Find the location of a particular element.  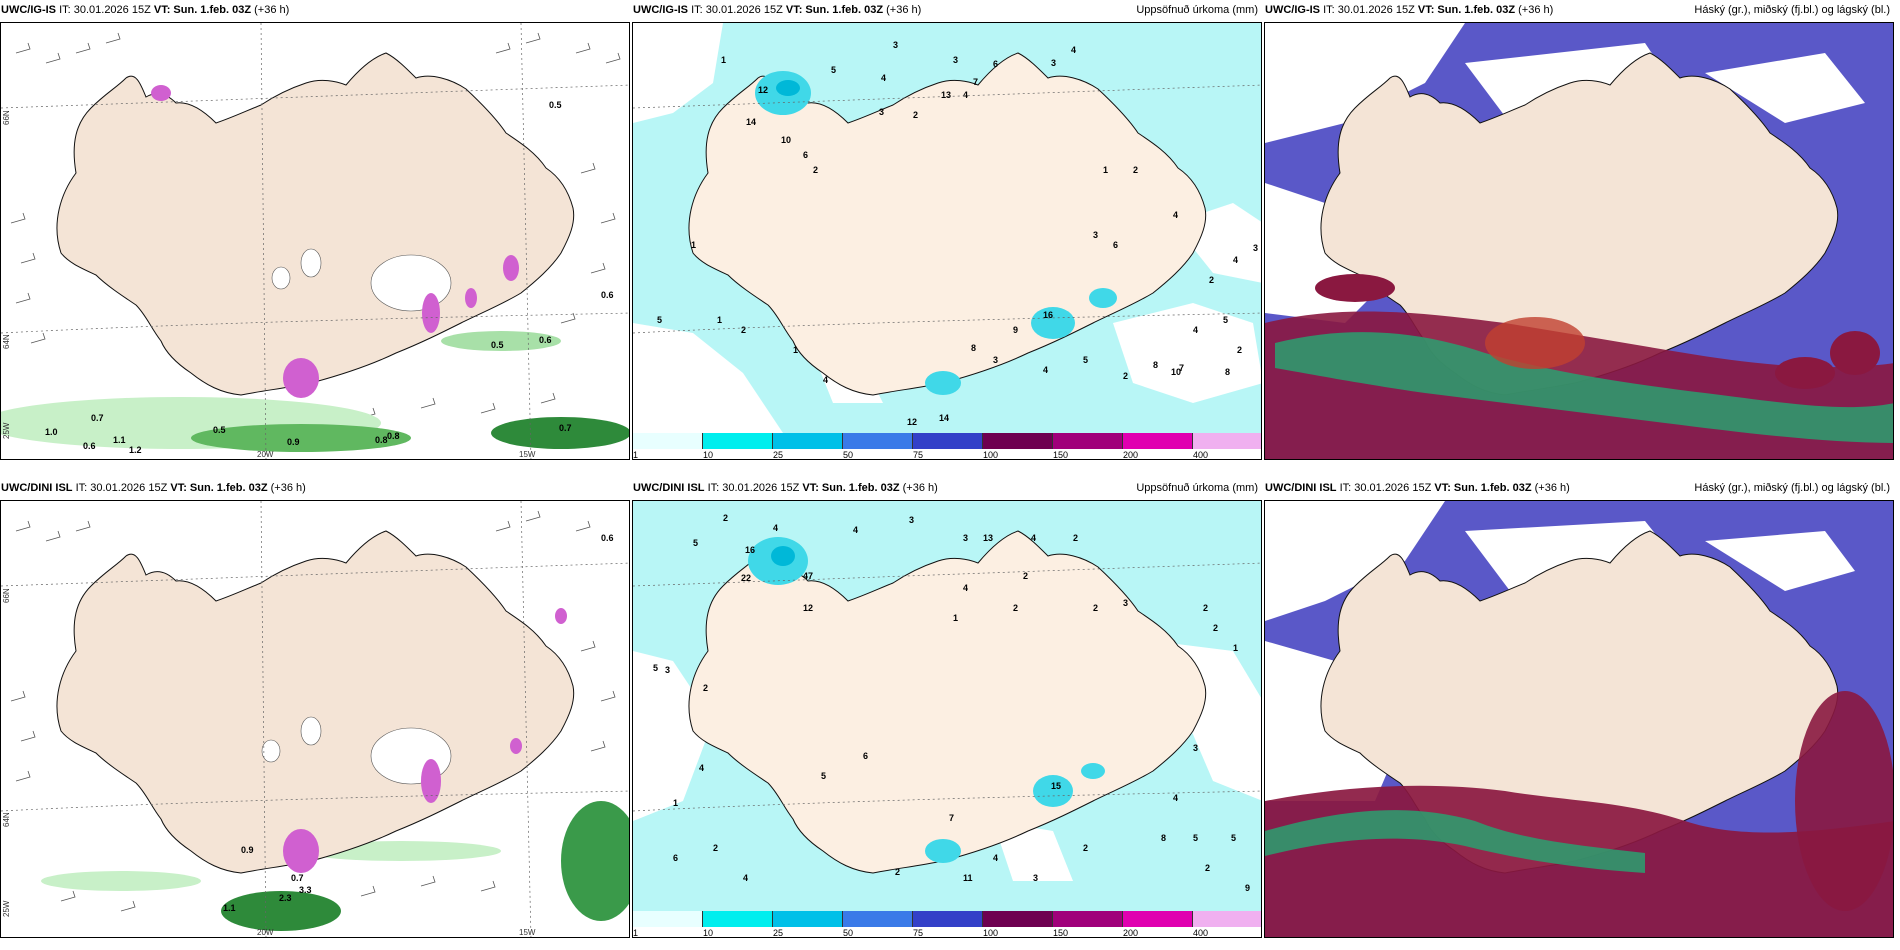

product-title: Uppsöfnuð úrkoma (mm) is located at coordinates (1197, 488).